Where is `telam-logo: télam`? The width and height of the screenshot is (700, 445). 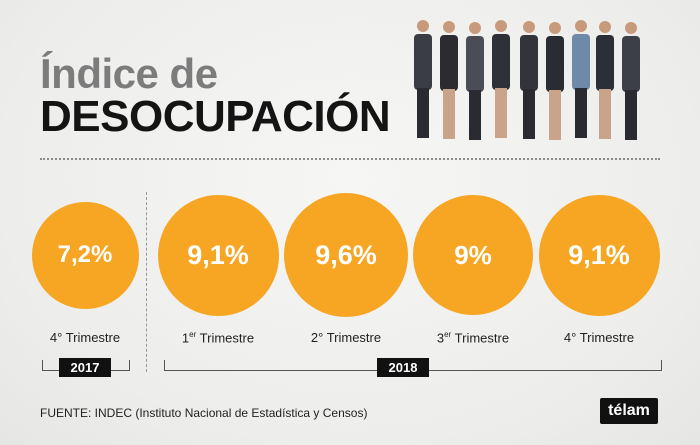
telam-logo: télam is located at coordinates (629, 411).